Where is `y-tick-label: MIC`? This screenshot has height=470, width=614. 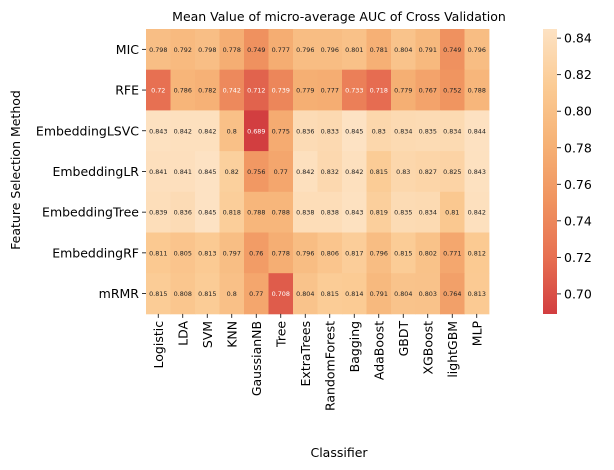 y-tick-label: MIC is located at coordinates (127, 49).